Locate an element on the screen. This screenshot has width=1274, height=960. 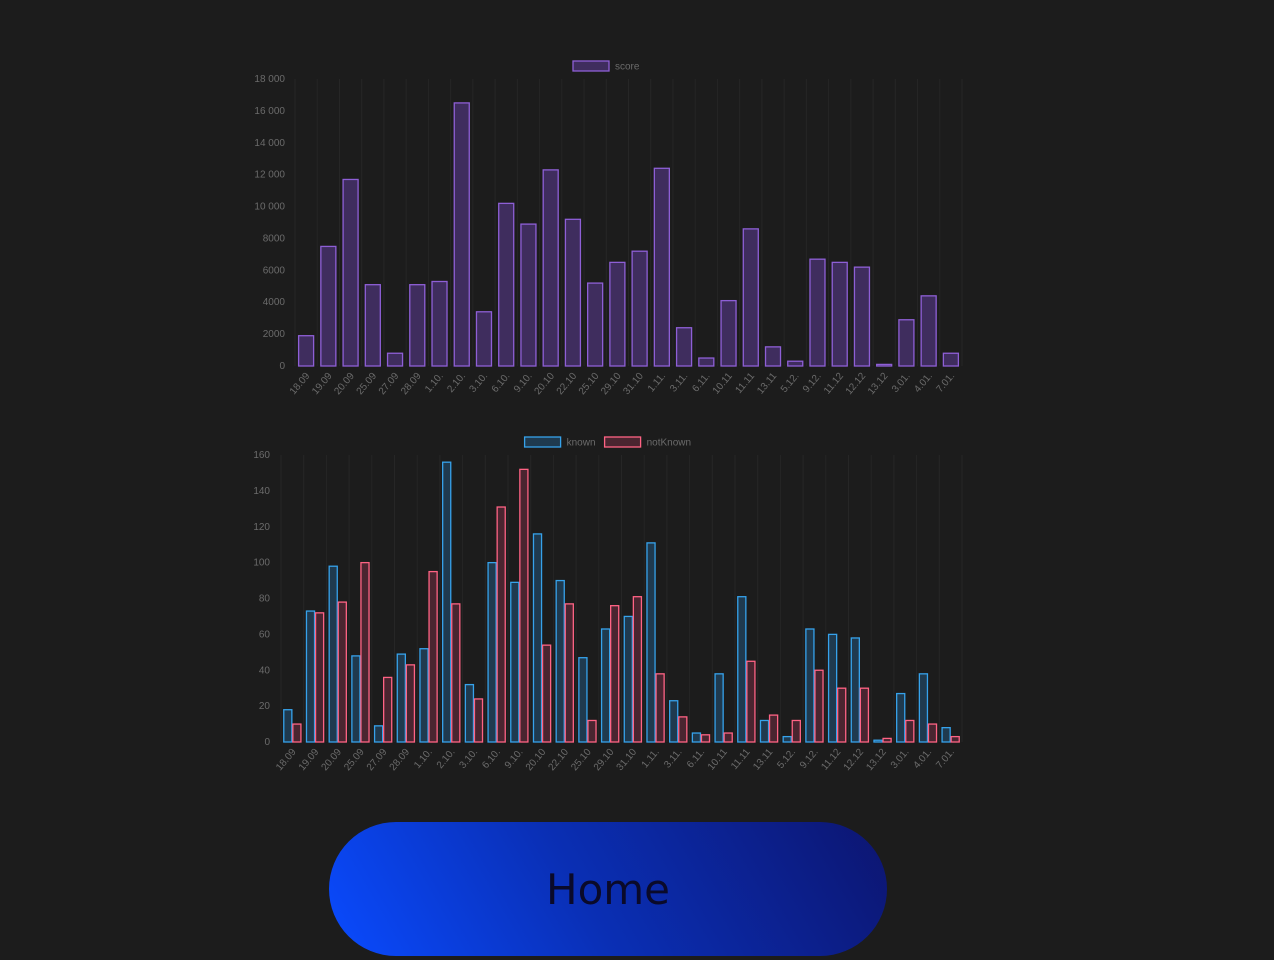
known-bar-notKnown-2.10. is located at coordinates (456, 673).